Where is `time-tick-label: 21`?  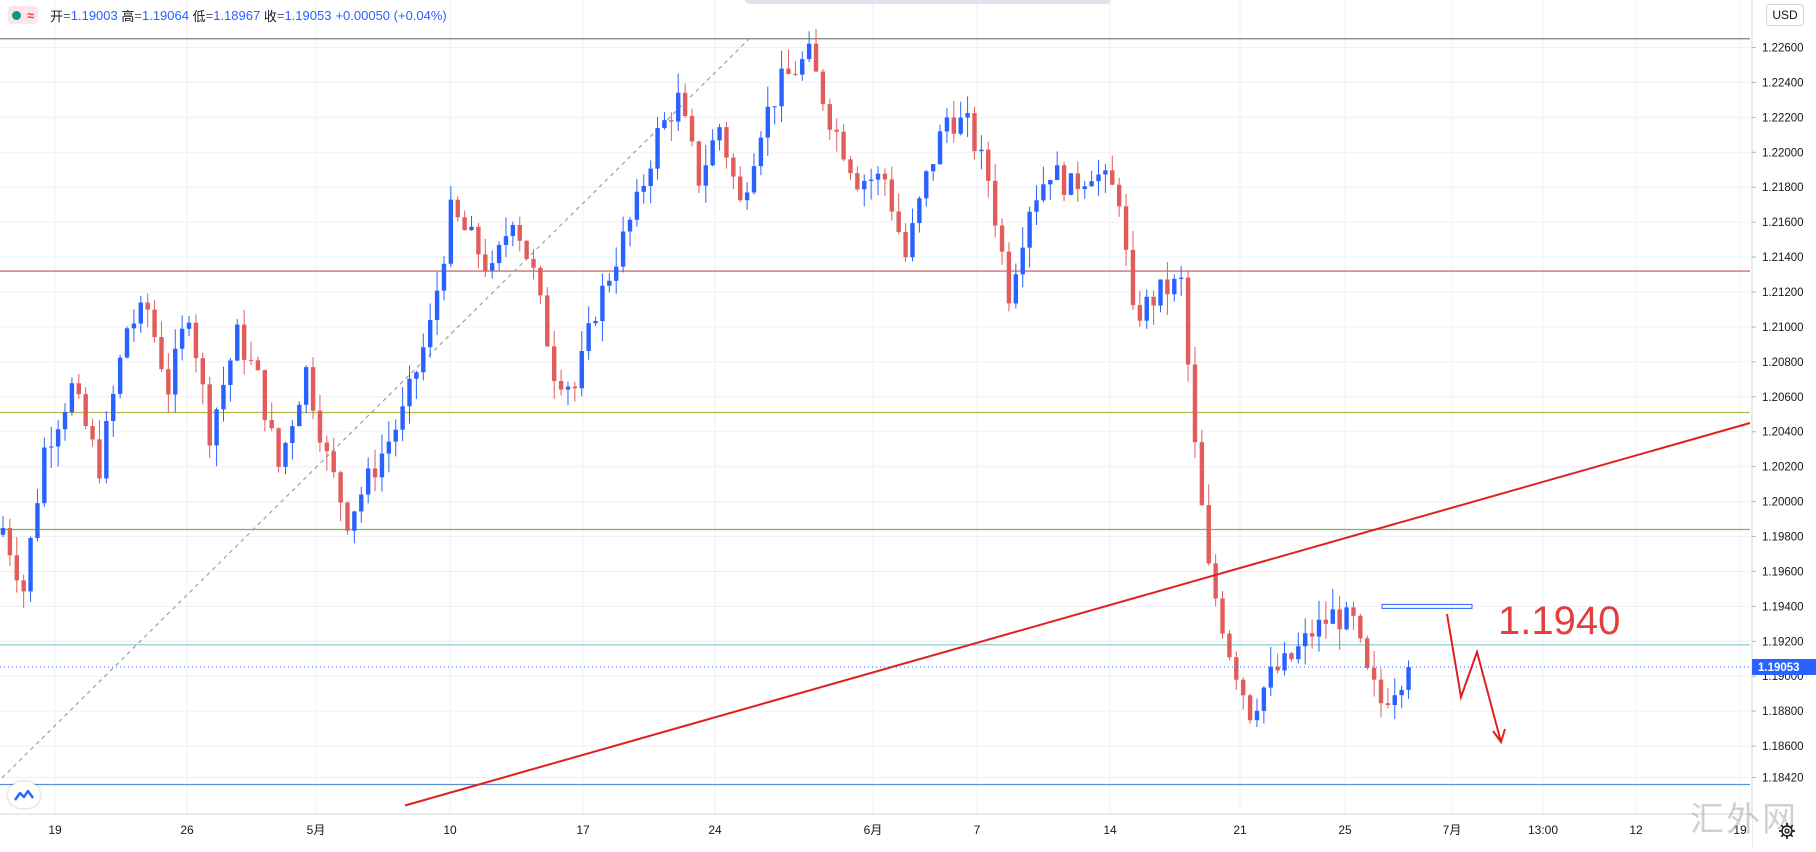 time-tick-label: 21 is located at coordinates (1240, 830).